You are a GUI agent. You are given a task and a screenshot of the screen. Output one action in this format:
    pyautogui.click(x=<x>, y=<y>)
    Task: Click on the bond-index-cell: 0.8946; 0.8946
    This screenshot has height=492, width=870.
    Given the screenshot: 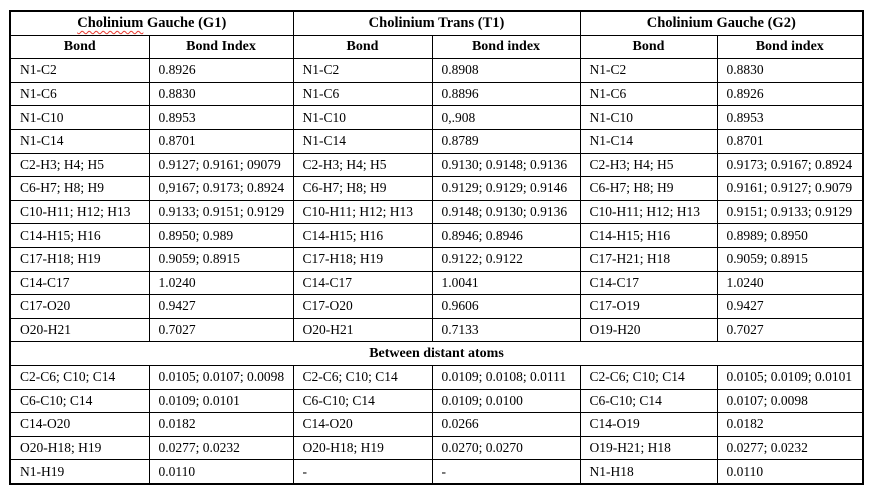 What is the action you would take?
    pyautogui.click(x=506, y=235)
    